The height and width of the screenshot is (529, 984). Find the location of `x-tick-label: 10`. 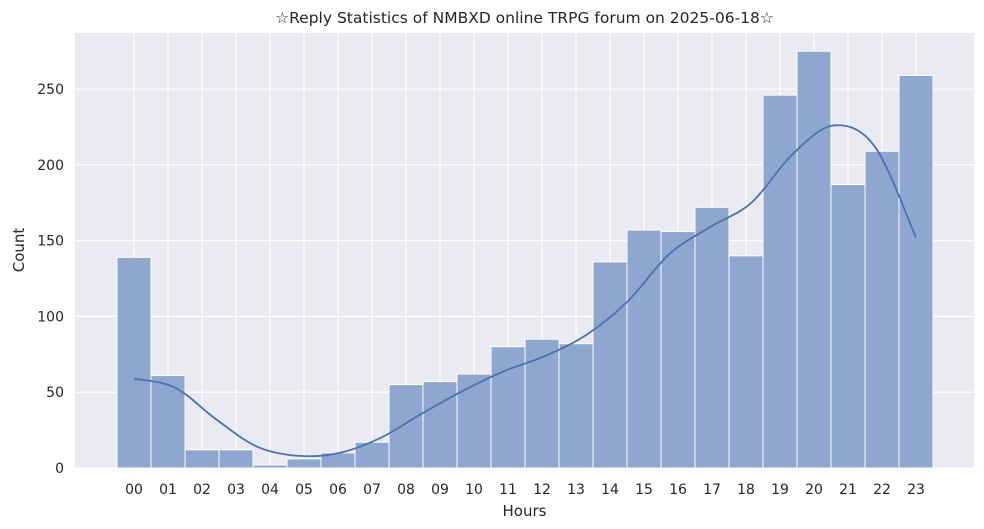

x-tick-label: 10 is located at coordinates (474, 490).